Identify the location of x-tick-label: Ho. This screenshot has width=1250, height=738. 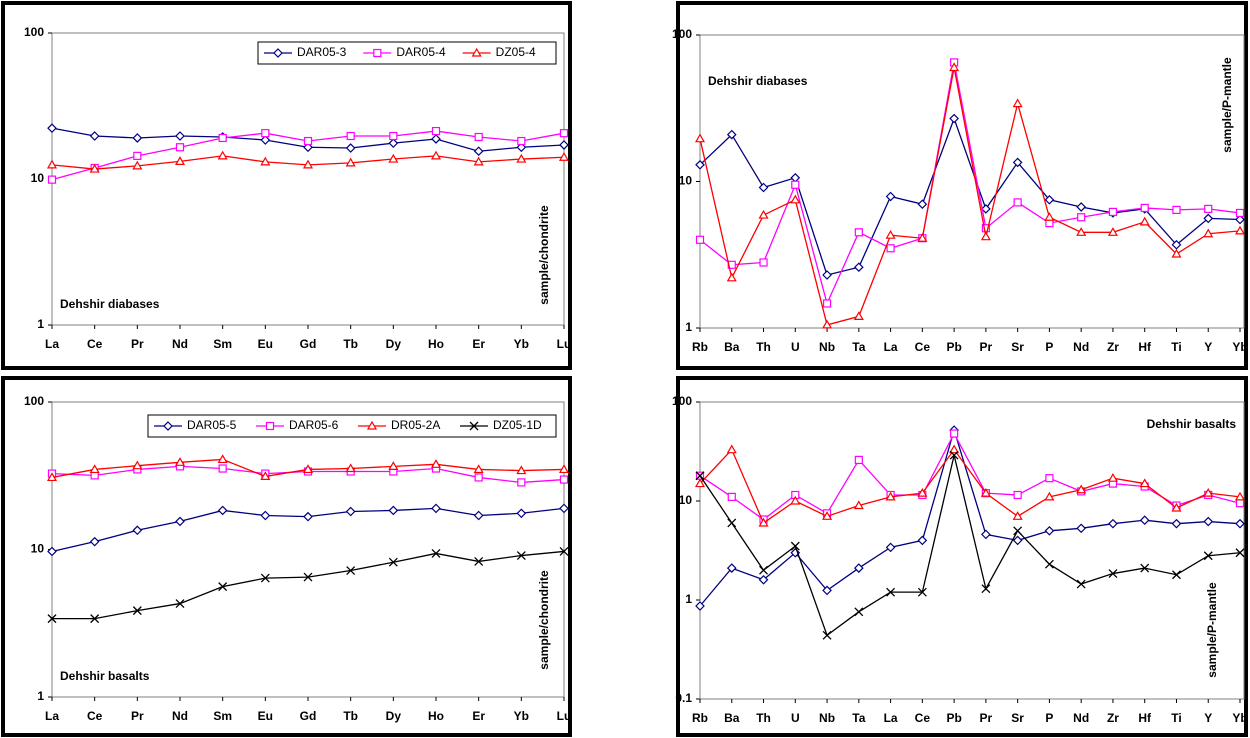
(436, 344).